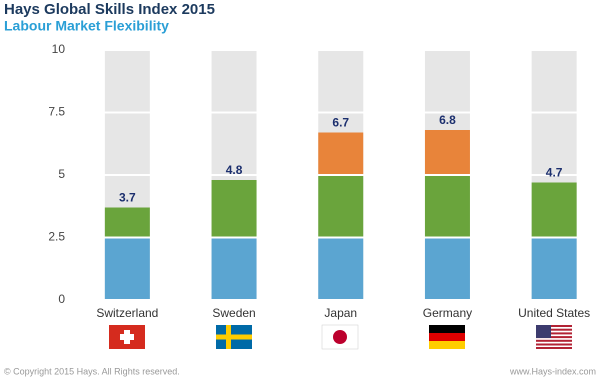  Describe the element at coordinates (554, 313) in the screenshot. I see `x-tick-label: United States` at that location.